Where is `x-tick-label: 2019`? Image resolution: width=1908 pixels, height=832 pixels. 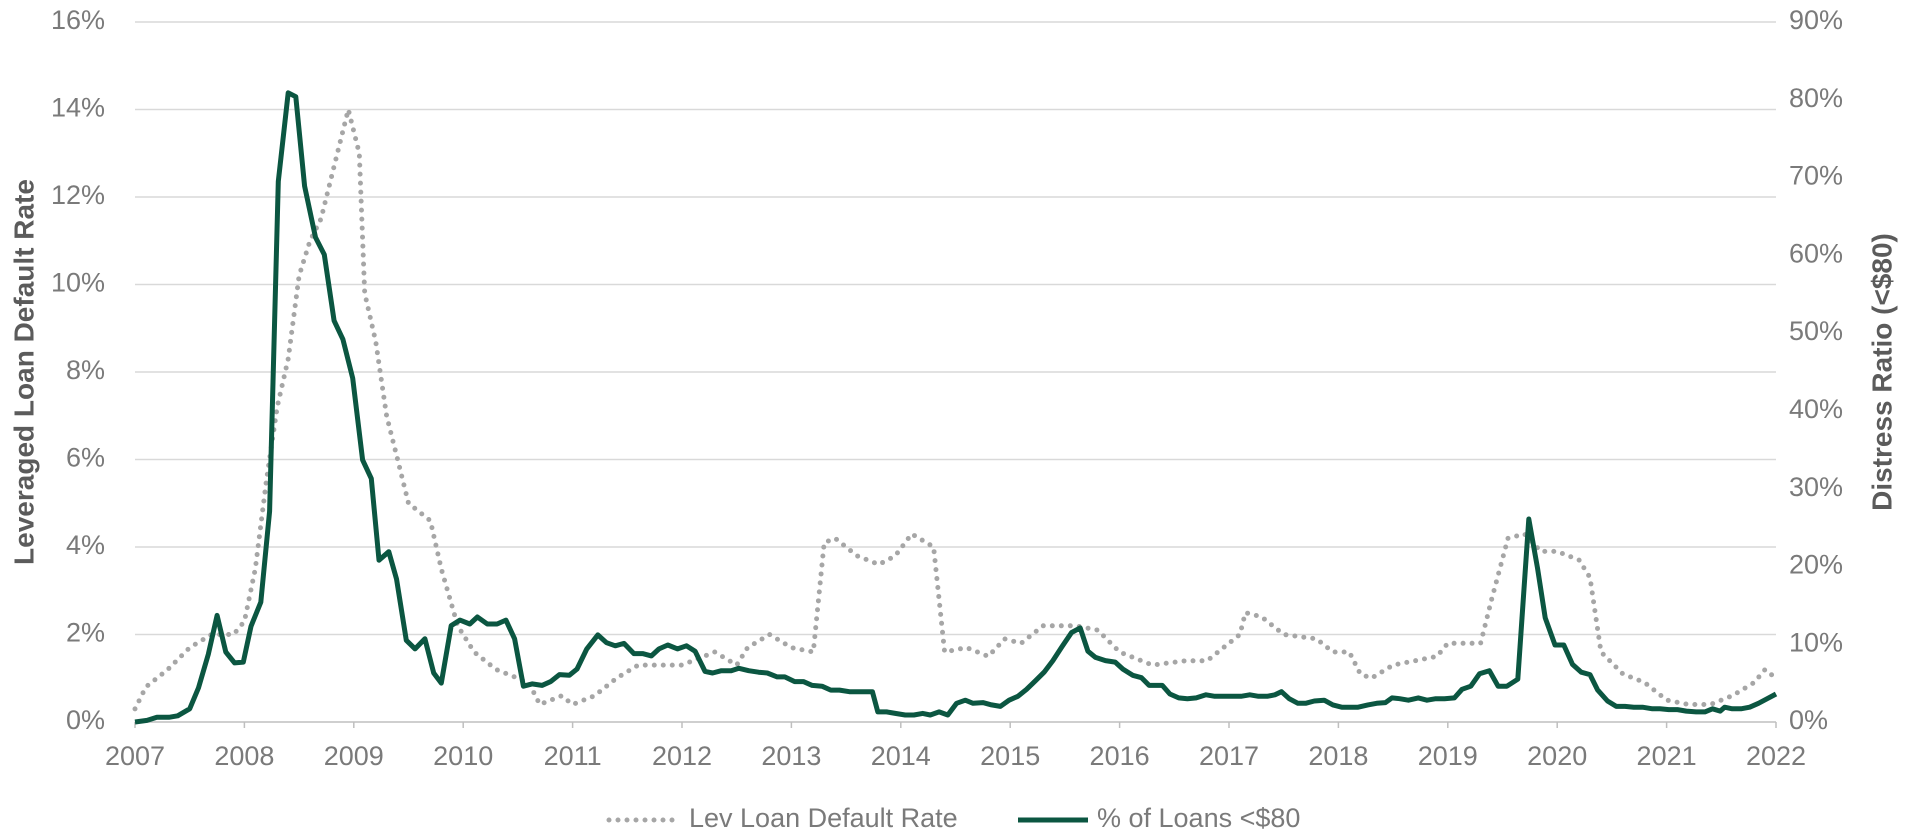
x-tick-label: 2019 is located at coordinates (1448, 756).